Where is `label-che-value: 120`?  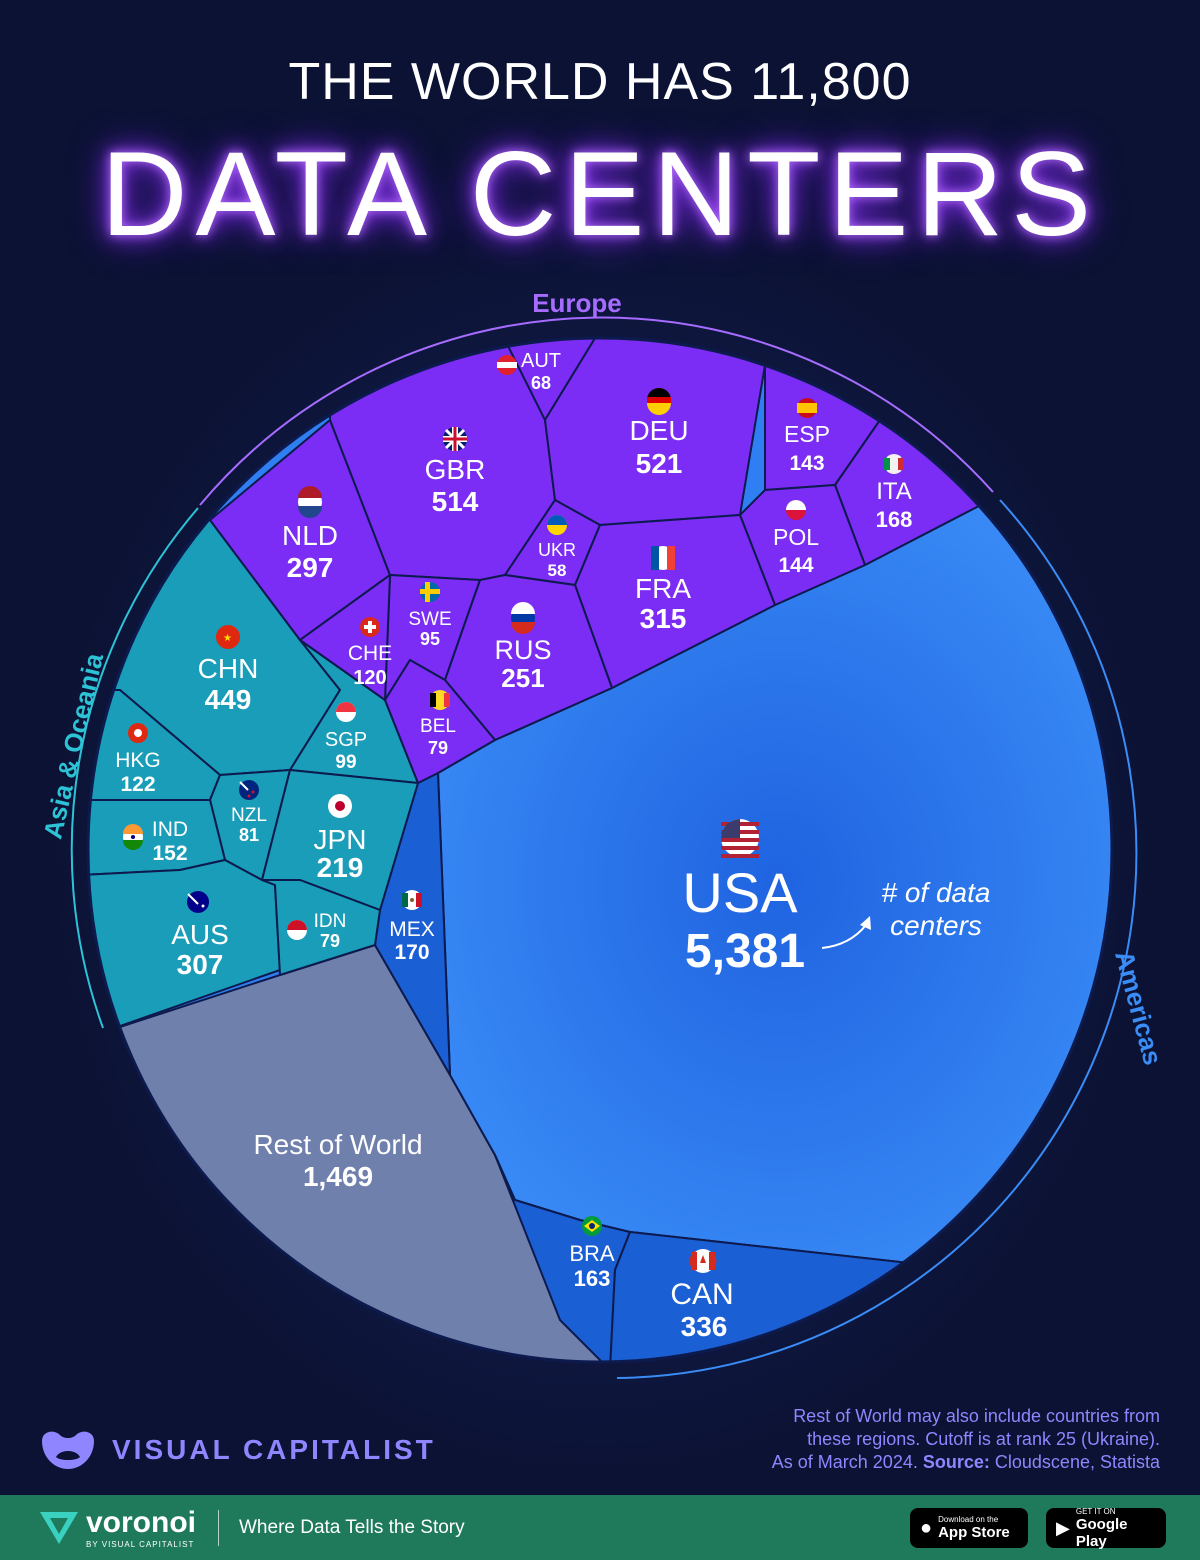 label-che-value: 120 is located at coordinates (369, 678).